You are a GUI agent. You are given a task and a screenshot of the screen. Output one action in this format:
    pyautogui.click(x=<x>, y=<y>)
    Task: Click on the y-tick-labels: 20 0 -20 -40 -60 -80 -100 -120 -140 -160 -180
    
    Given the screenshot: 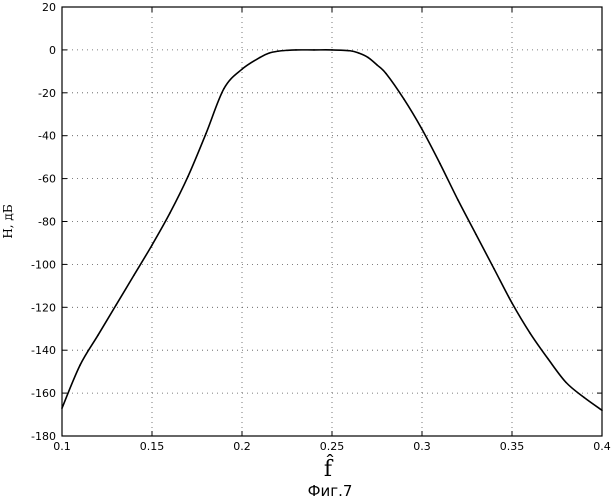 What is the action you would take?
    pyautogui.click(x=43, y=222)
    